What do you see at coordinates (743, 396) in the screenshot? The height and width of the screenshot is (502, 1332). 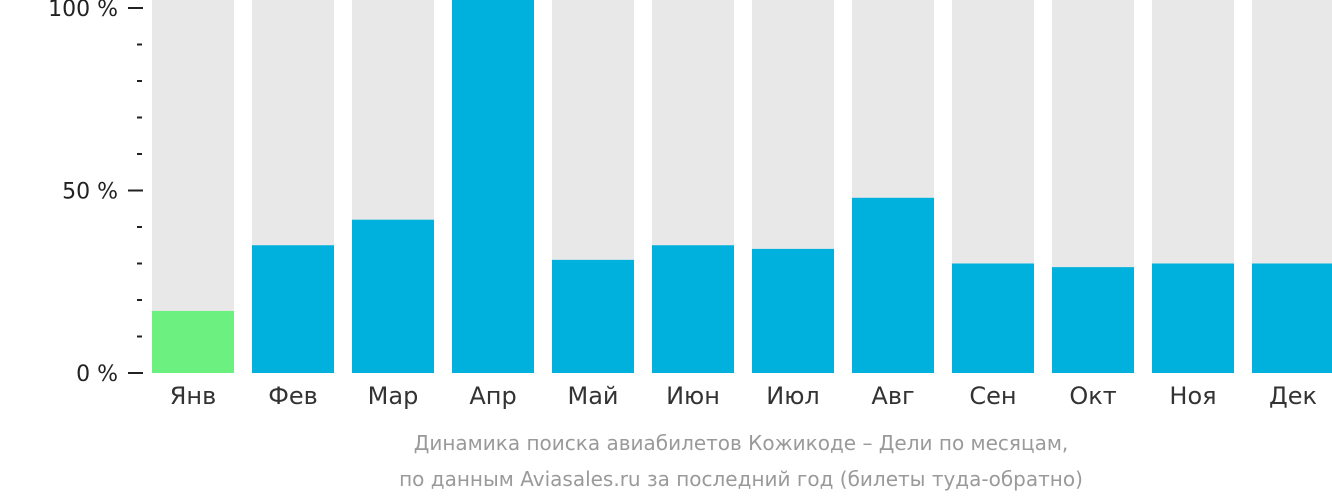 I see `x-axis-labels: Янв Фев Мар Апр Май Июн Июл Авг Сен Окт Ноя Дек` at bounding box center [743, 396].